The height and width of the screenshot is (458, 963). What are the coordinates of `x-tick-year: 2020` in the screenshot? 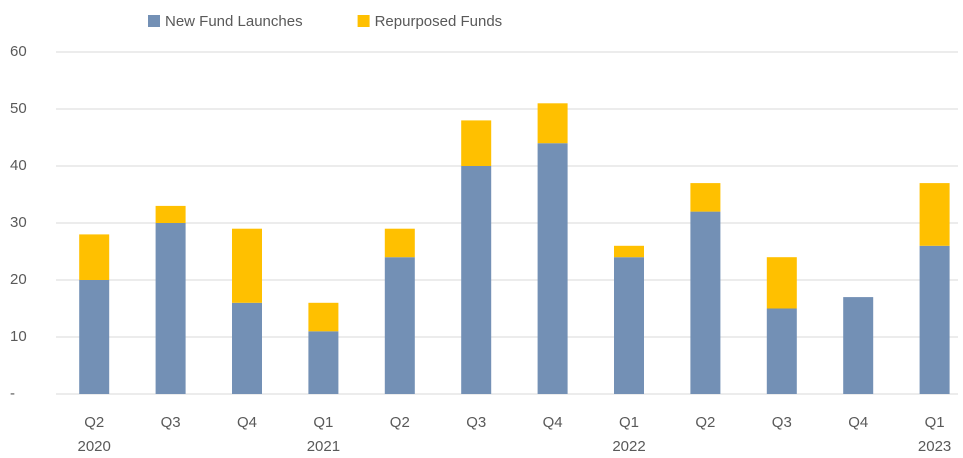 It's located at (94, 446).